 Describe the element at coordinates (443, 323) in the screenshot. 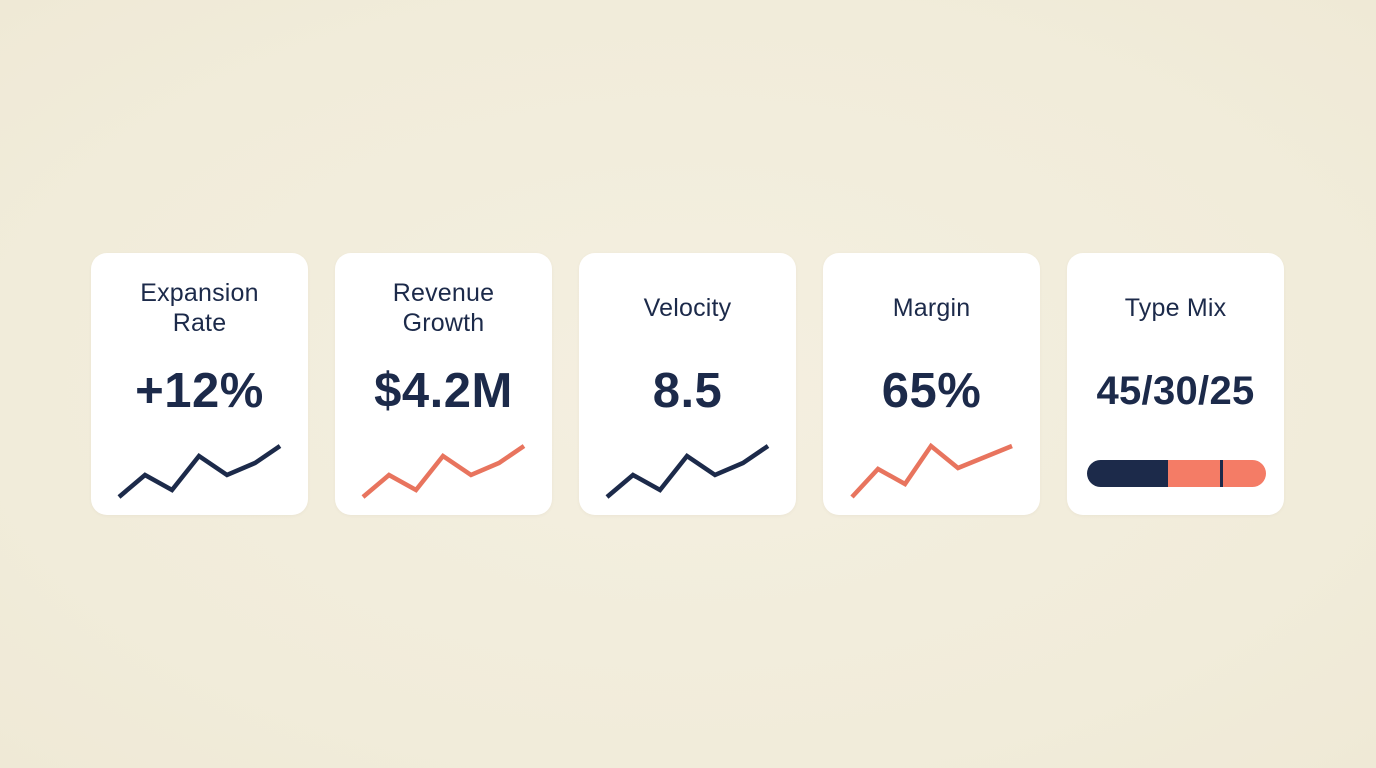

I see `card-title-line2: Growth` at that location.